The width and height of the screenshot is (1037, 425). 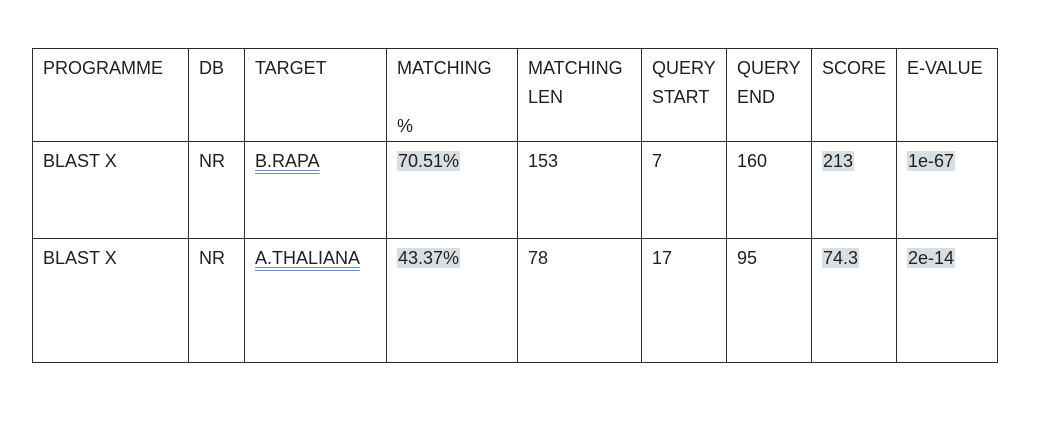 What do you see at coordinates (579, 300) in the screenshot?
I see `cell-matching-len: 78` at bounding box center [579, 300].